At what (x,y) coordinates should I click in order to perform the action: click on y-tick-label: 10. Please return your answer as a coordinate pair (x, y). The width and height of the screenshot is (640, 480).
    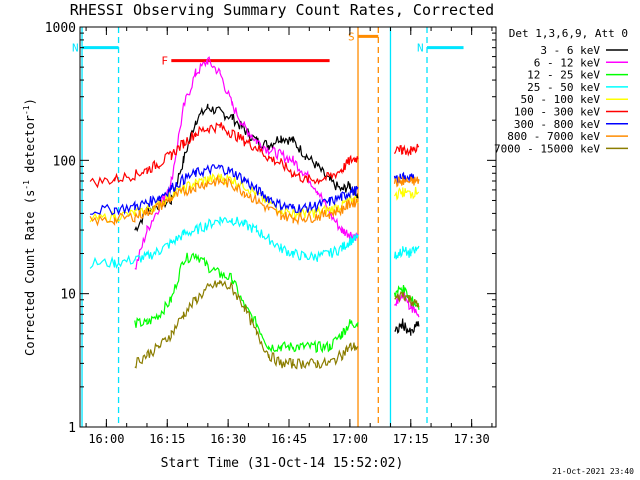
    Looking at the image, I should click on (68, 295).